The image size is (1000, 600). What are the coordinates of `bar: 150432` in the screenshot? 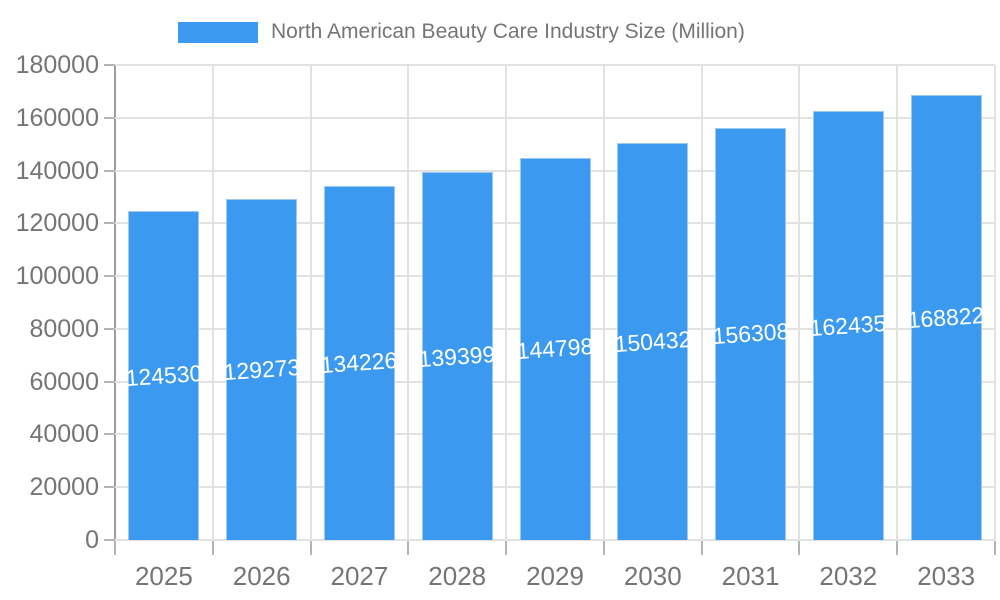 It's located at (653, 341).